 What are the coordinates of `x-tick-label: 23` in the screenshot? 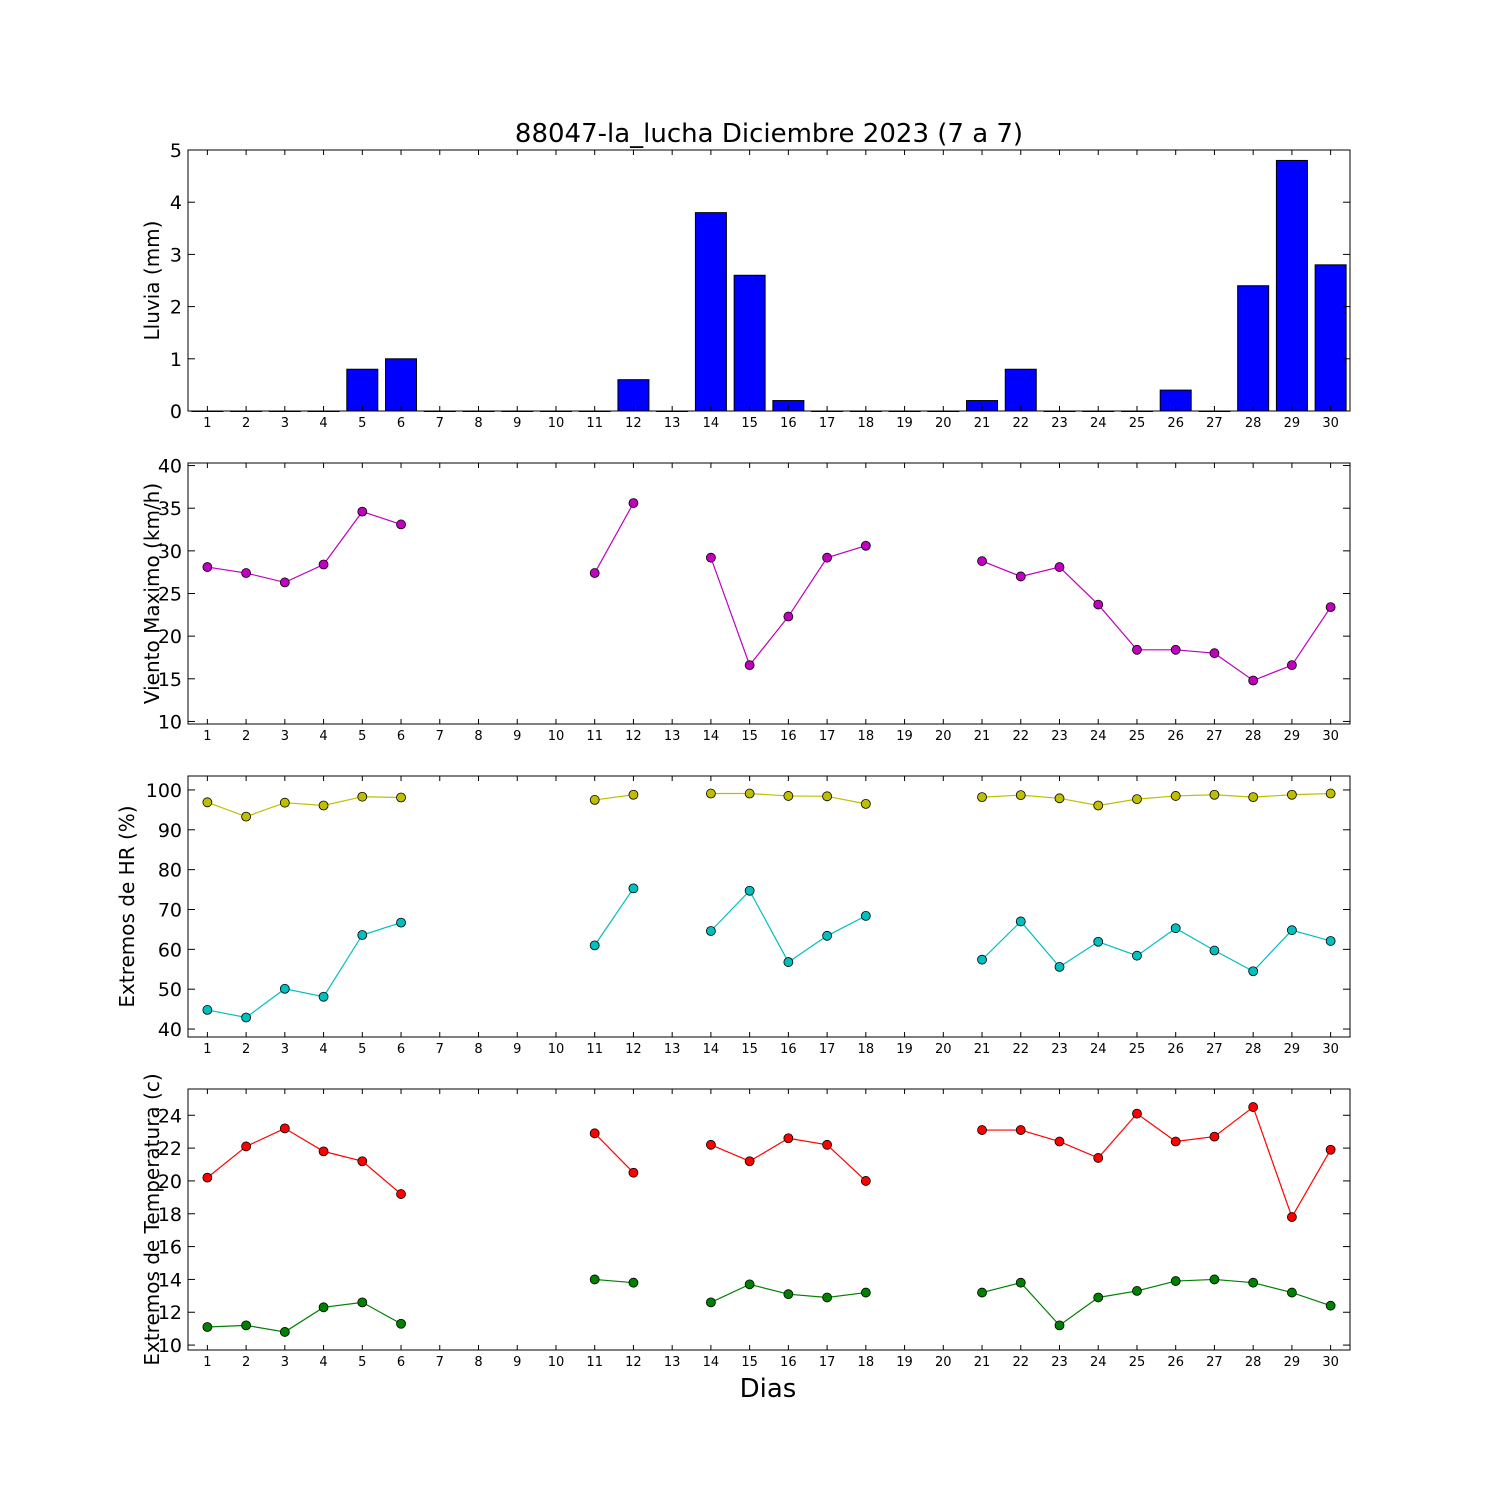 It's located at (1059, 423).